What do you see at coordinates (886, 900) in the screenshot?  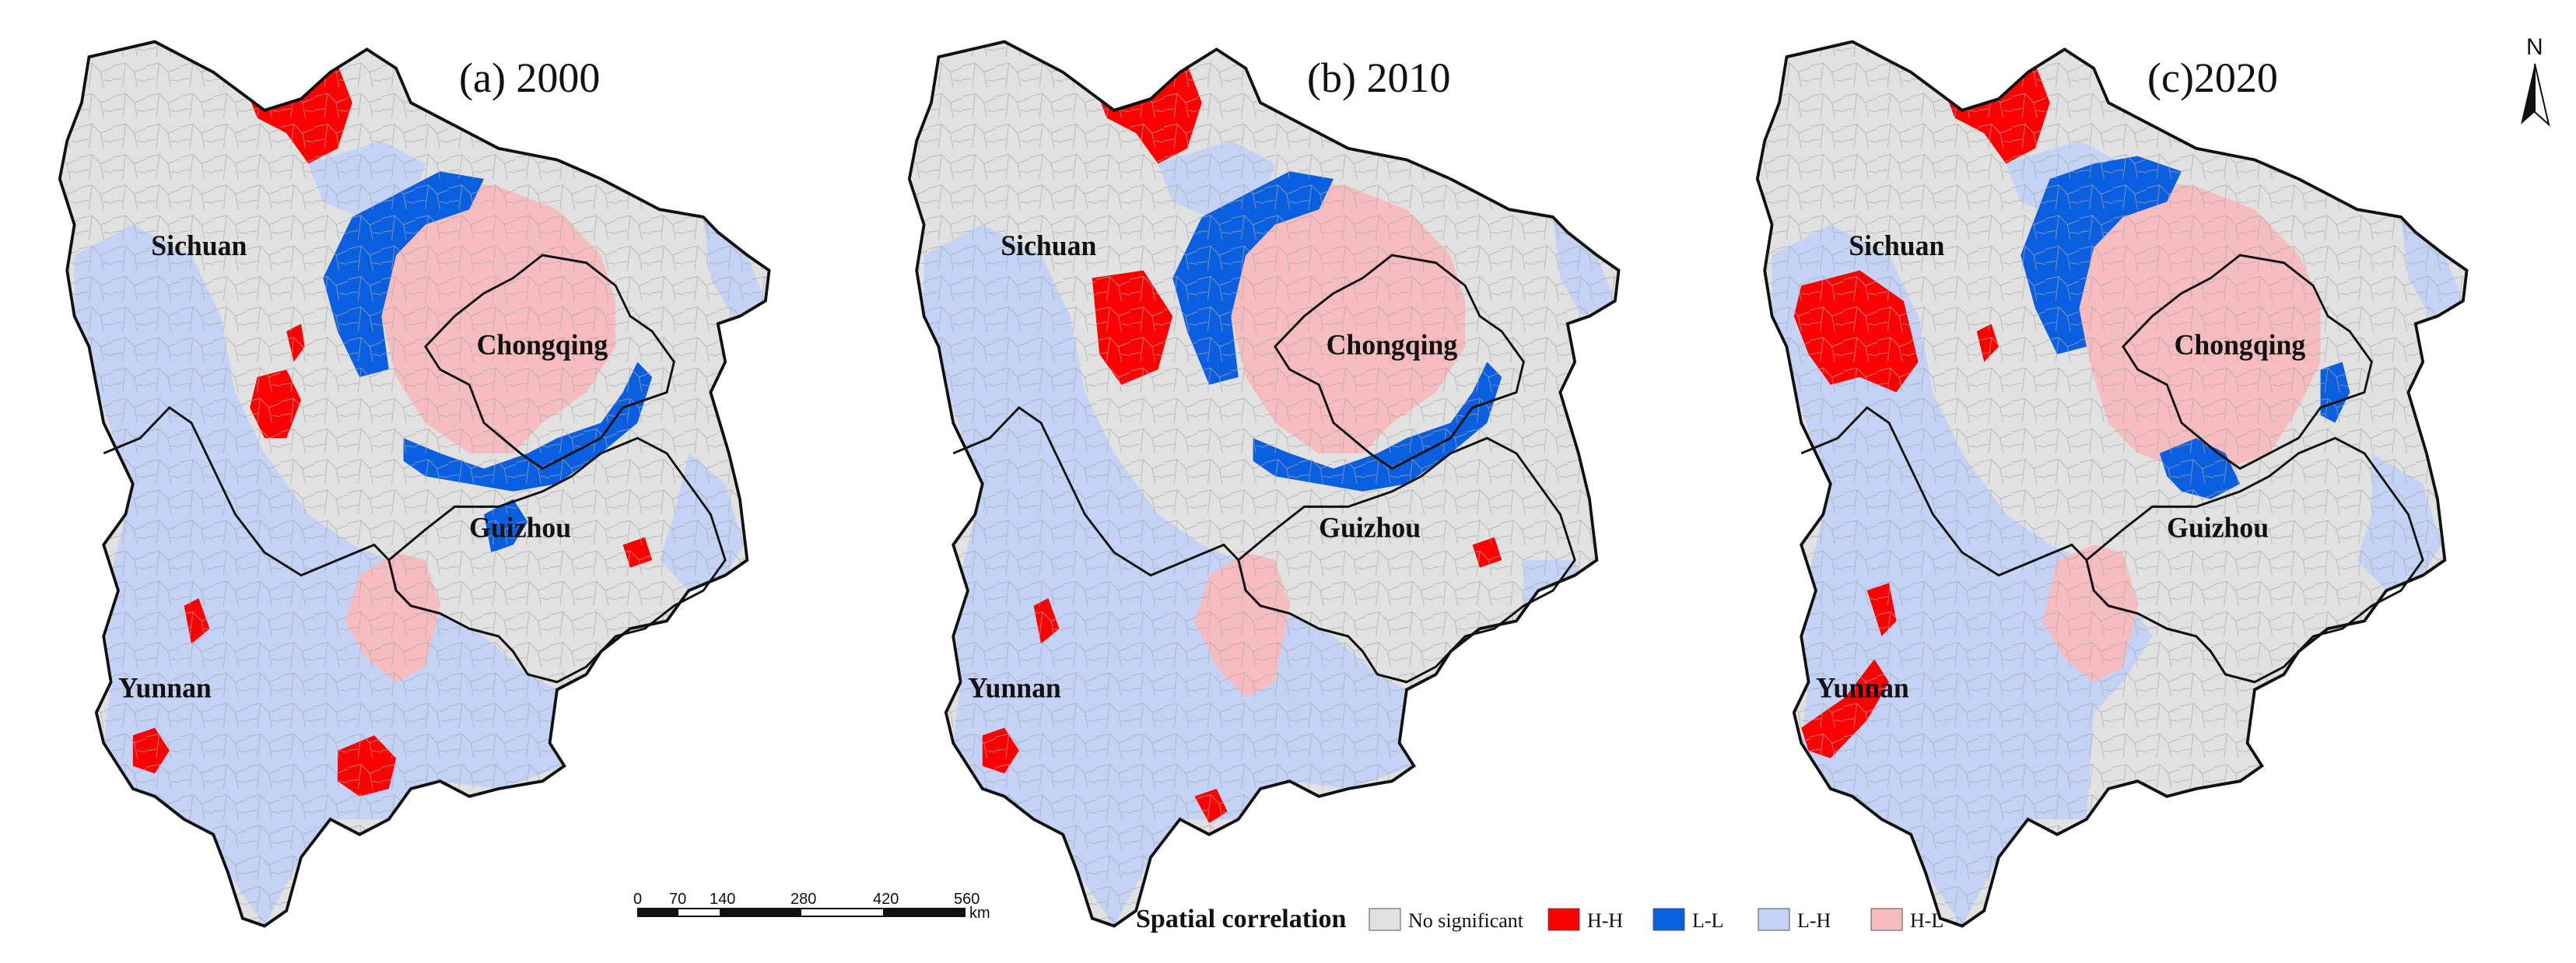 I see `scale-tick-420: 420` at bounding box center [886, 900].